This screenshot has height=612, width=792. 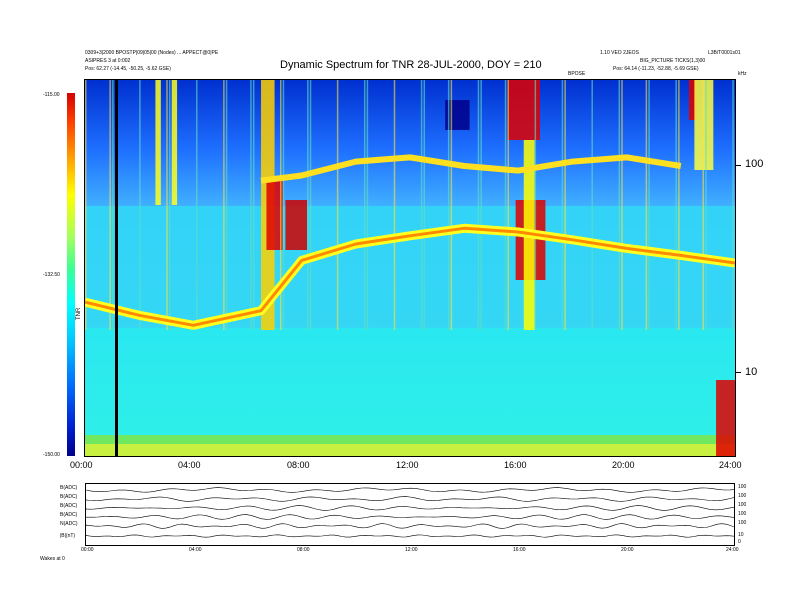 I want to click on sub-x-tick-2: 08:00, so click(x=303, y=550).